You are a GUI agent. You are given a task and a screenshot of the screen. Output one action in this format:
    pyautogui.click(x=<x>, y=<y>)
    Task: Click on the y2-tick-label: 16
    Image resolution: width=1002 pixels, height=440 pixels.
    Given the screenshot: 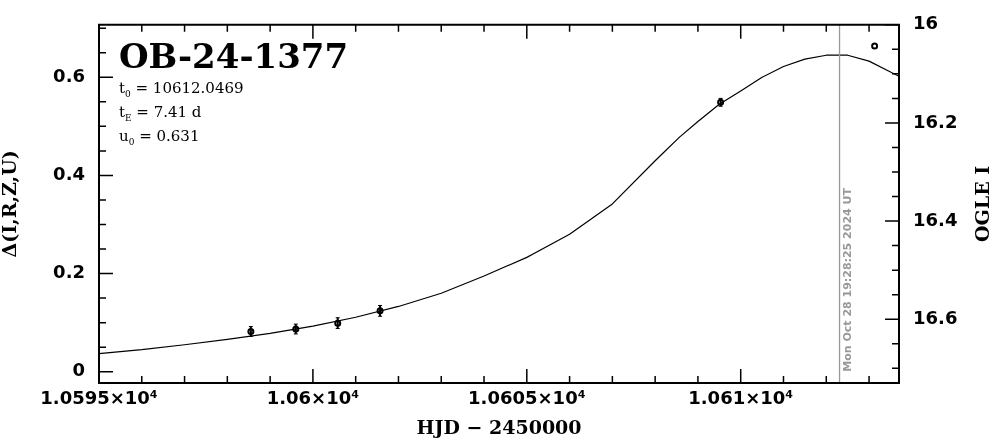 What is the action you would take?
    pyautogui.click(x=926, y=23)
    